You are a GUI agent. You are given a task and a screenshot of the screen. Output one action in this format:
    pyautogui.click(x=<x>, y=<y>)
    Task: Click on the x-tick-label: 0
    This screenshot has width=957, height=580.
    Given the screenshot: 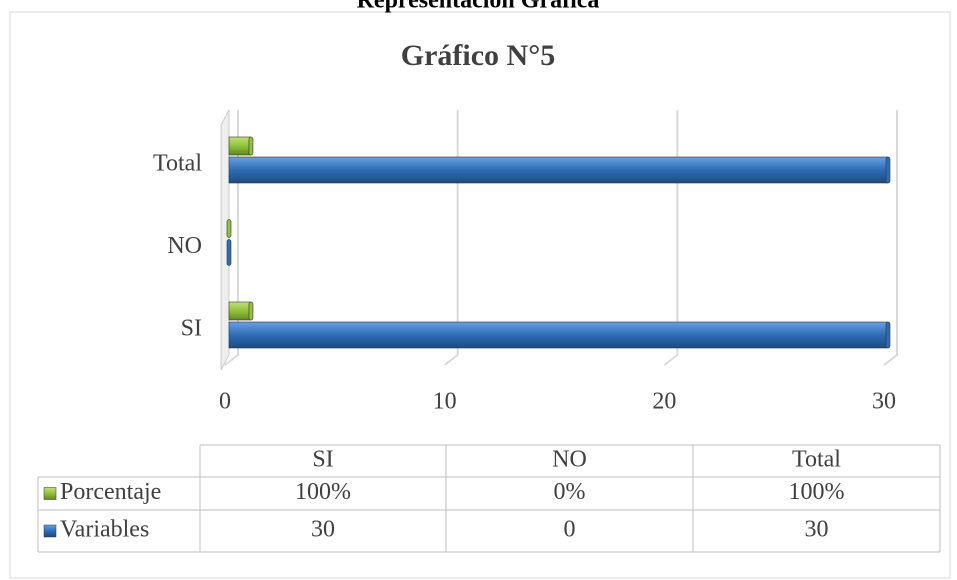 What is the action you would take?
    pyautogui.click(x=225, y=402)
    